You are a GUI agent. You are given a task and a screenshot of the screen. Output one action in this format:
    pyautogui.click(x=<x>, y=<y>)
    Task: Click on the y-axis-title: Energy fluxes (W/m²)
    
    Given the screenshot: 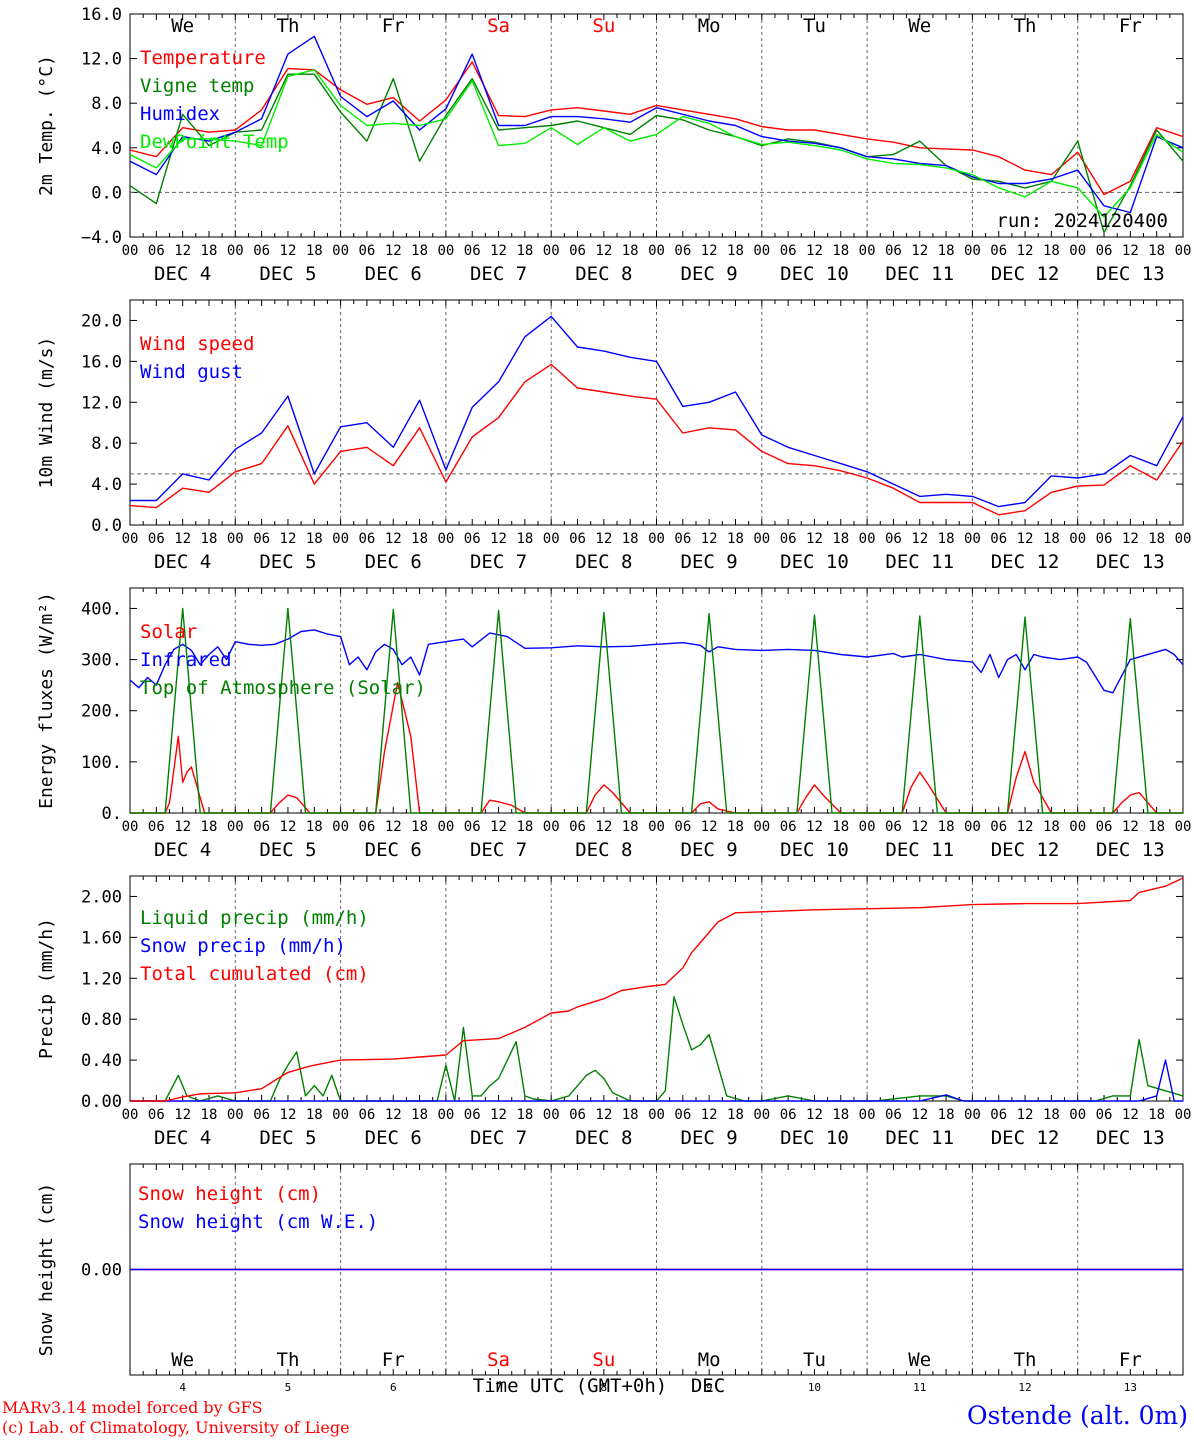 What is the action you would take?
    pyautogui.click(x=46, y=700)
    